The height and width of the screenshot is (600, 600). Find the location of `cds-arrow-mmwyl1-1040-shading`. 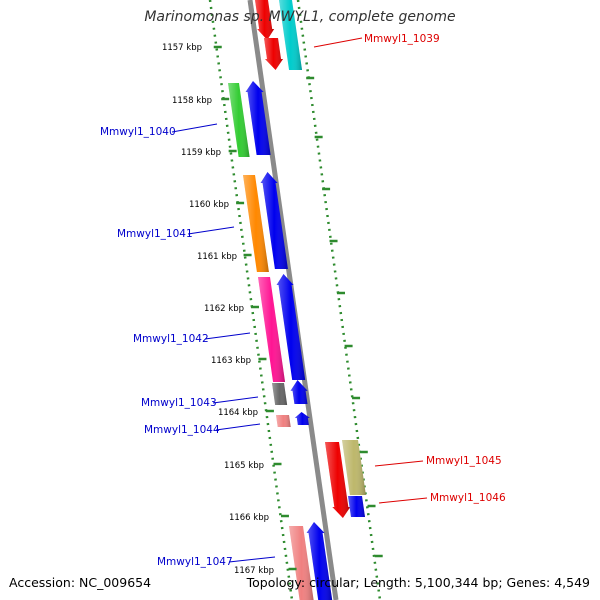

cds-arrow-mmwyl1-1040-shading is located at coordinates (258, 118).